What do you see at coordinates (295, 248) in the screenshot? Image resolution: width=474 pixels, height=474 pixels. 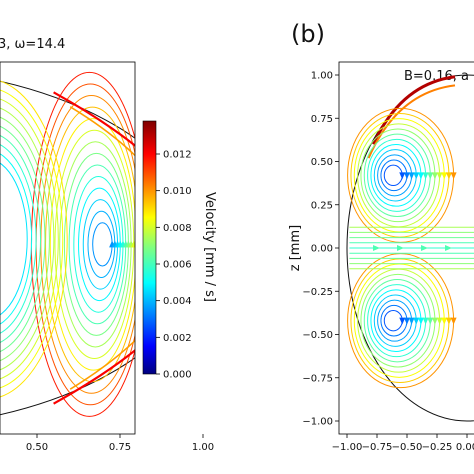 I see `panel-b-y-axis-label: z [mm]` at bounding box center [295, 248].